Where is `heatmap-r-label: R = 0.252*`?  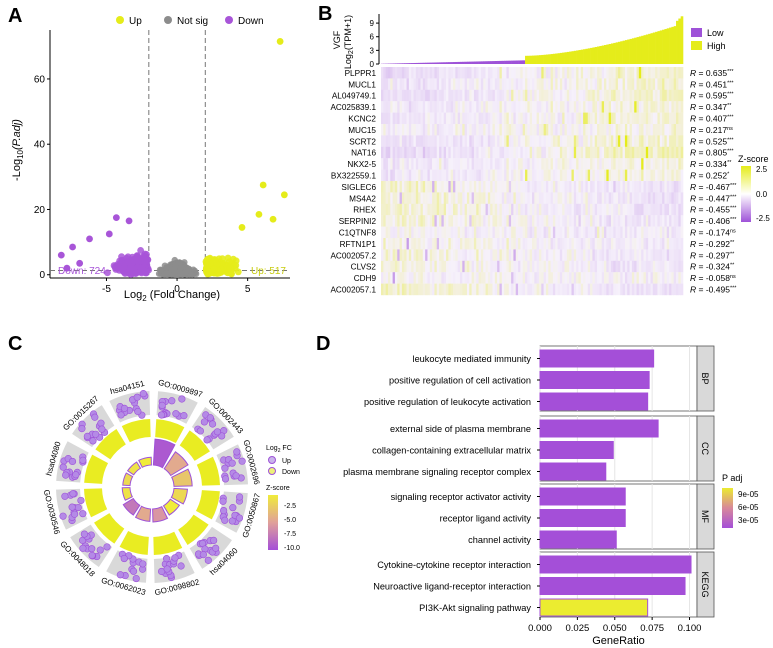
heatmap-r-label: R = 0.252* is located at coordinates (710, 176).